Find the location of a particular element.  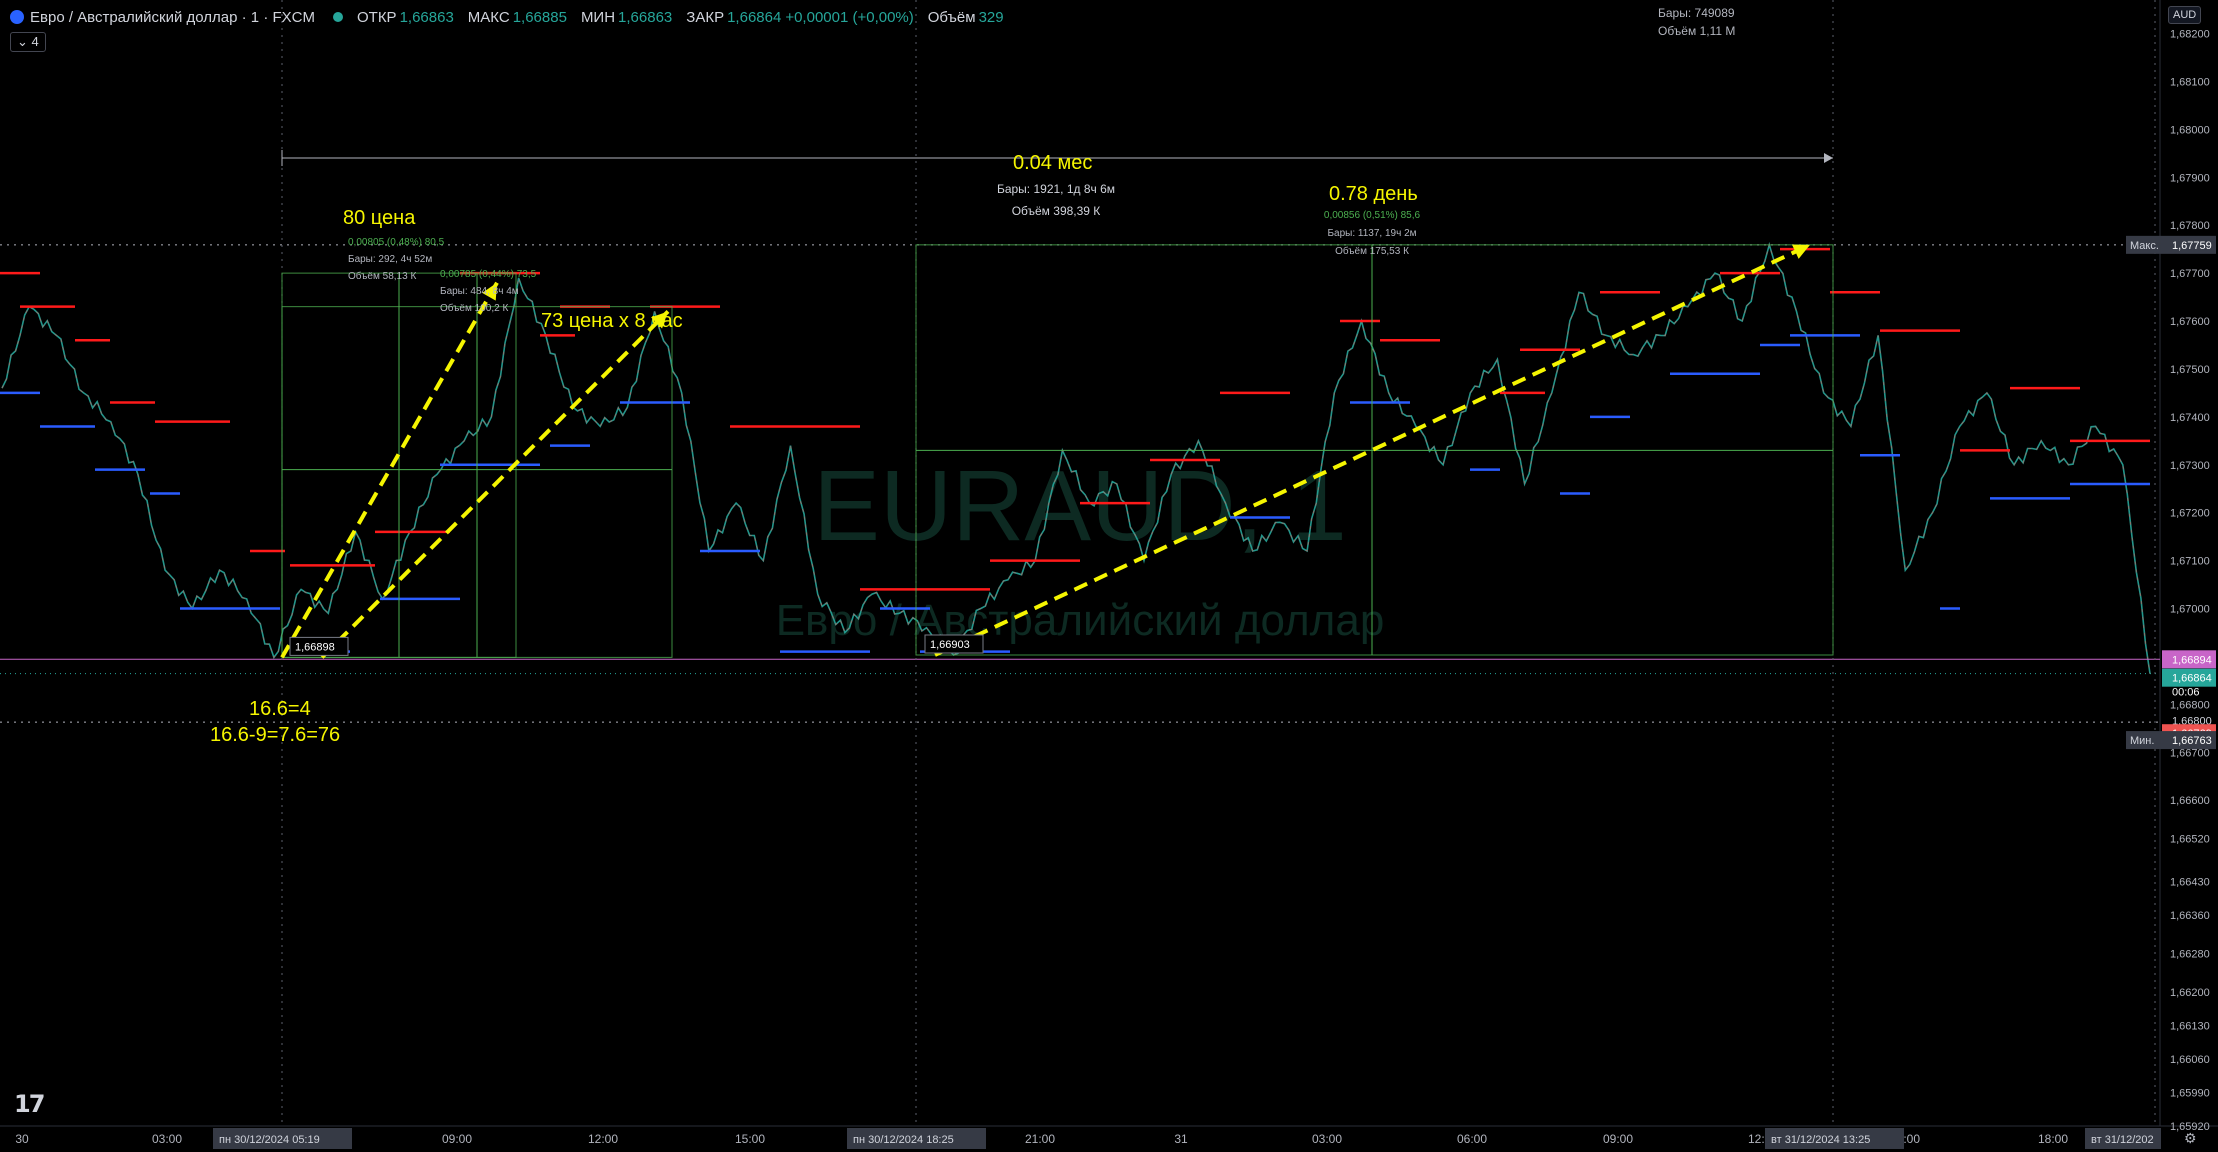

y-tick-label: 1,66600 is located at coordinates (2190, 801).